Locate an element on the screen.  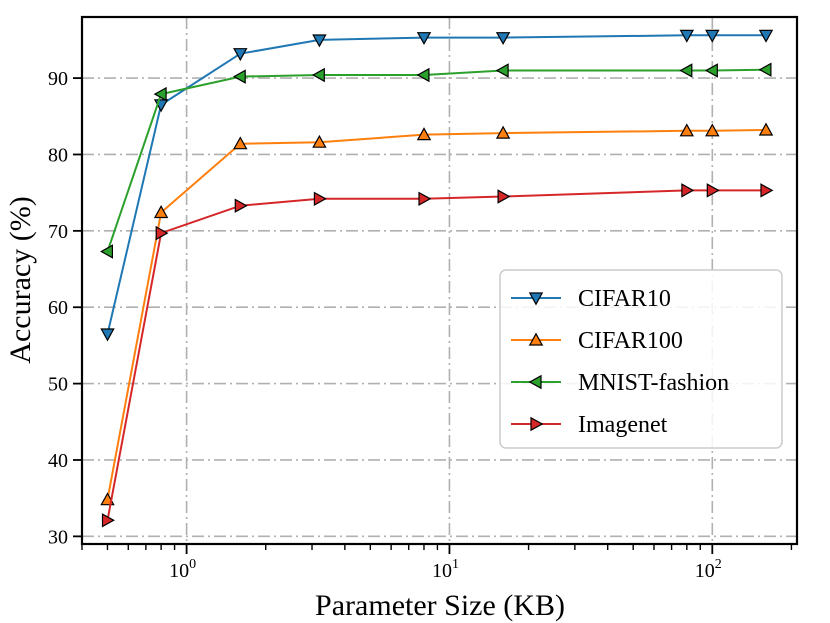
legend-entries: CIFAR10 CIFAR100 MNIST-fashion Imagenet is located at coordinates (620, 362).